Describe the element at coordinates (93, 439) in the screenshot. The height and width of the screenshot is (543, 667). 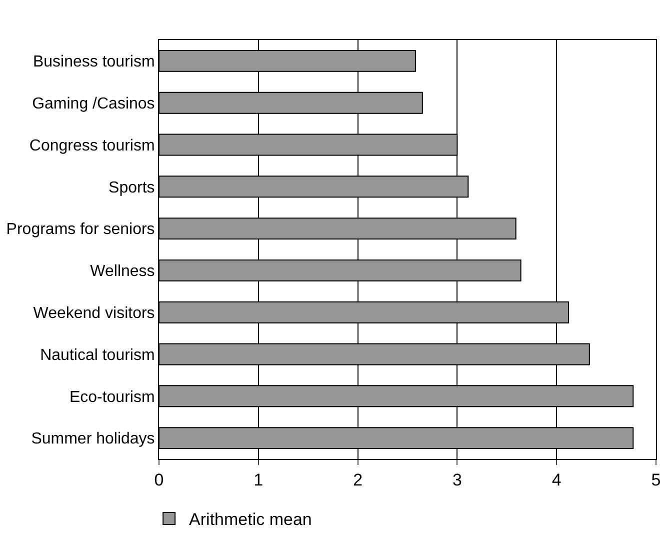
I see `y-tick-label: Summer holidays` at that location.